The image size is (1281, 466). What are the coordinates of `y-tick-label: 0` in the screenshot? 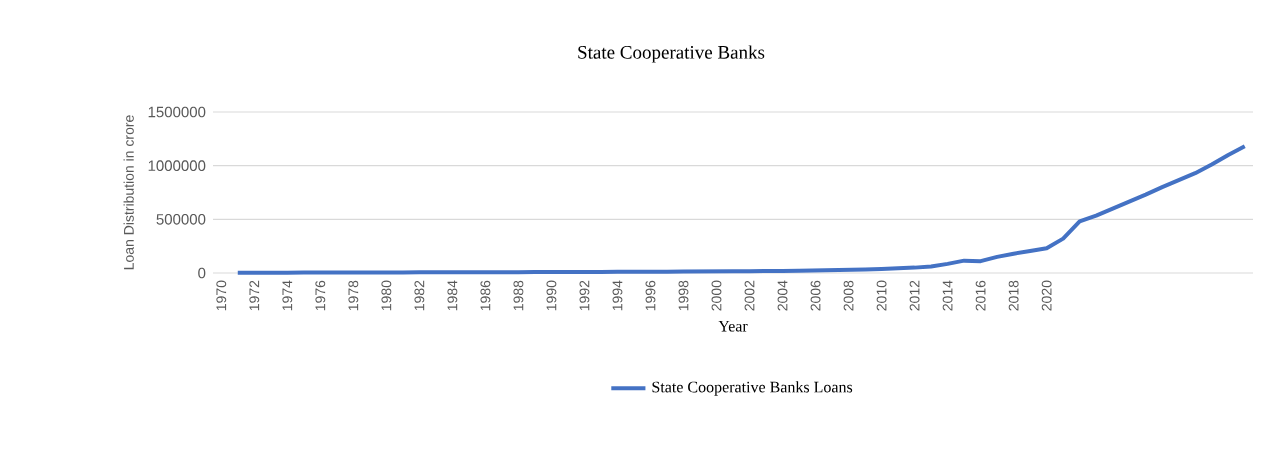 It's located at (202, 273).